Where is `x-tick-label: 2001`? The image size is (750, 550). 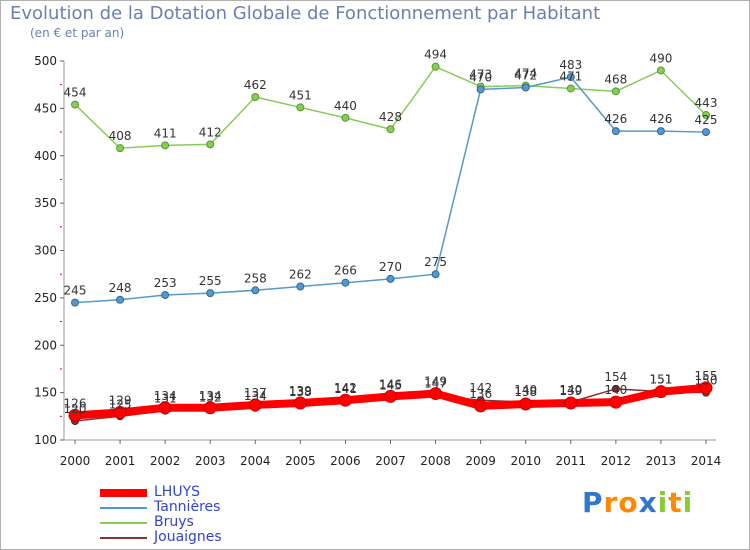 x-tick-label: 2001 is located at coordinates (120, 461).